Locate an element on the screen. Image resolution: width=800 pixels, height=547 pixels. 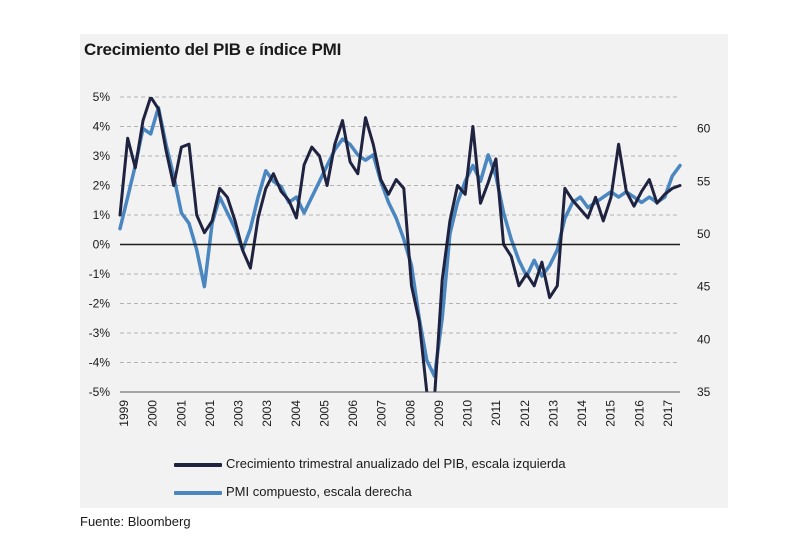
x-tick-label: 2010 is located at coordinates (468, 413).